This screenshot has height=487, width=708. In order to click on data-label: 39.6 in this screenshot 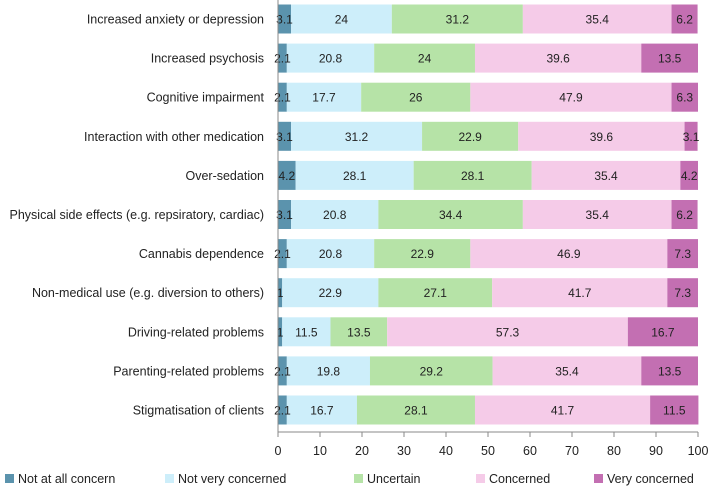, I will do `click(558, 59)`.